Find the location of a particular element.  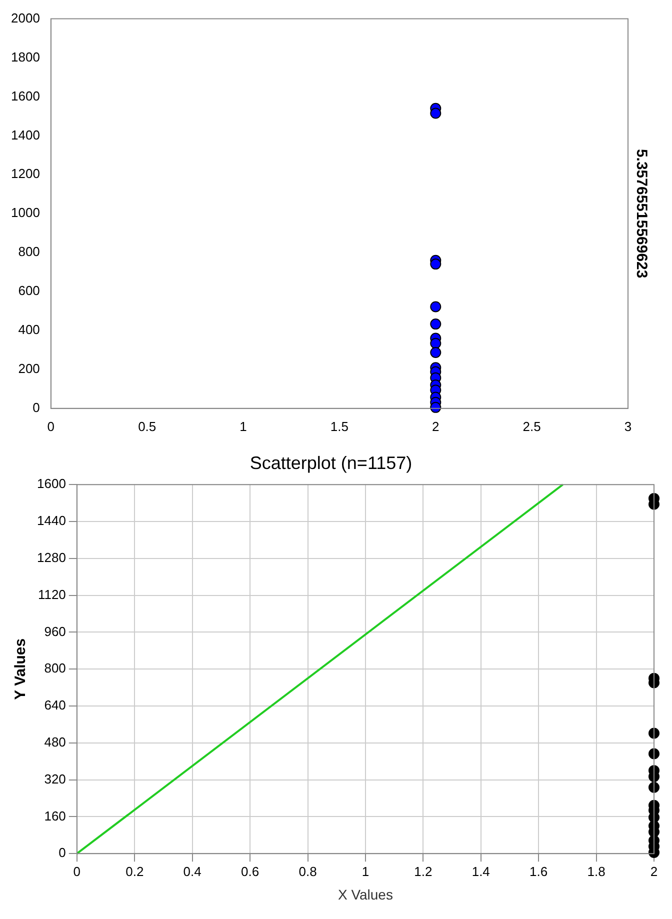

x-axis-title: X Values is located at coordinates (365, 894).